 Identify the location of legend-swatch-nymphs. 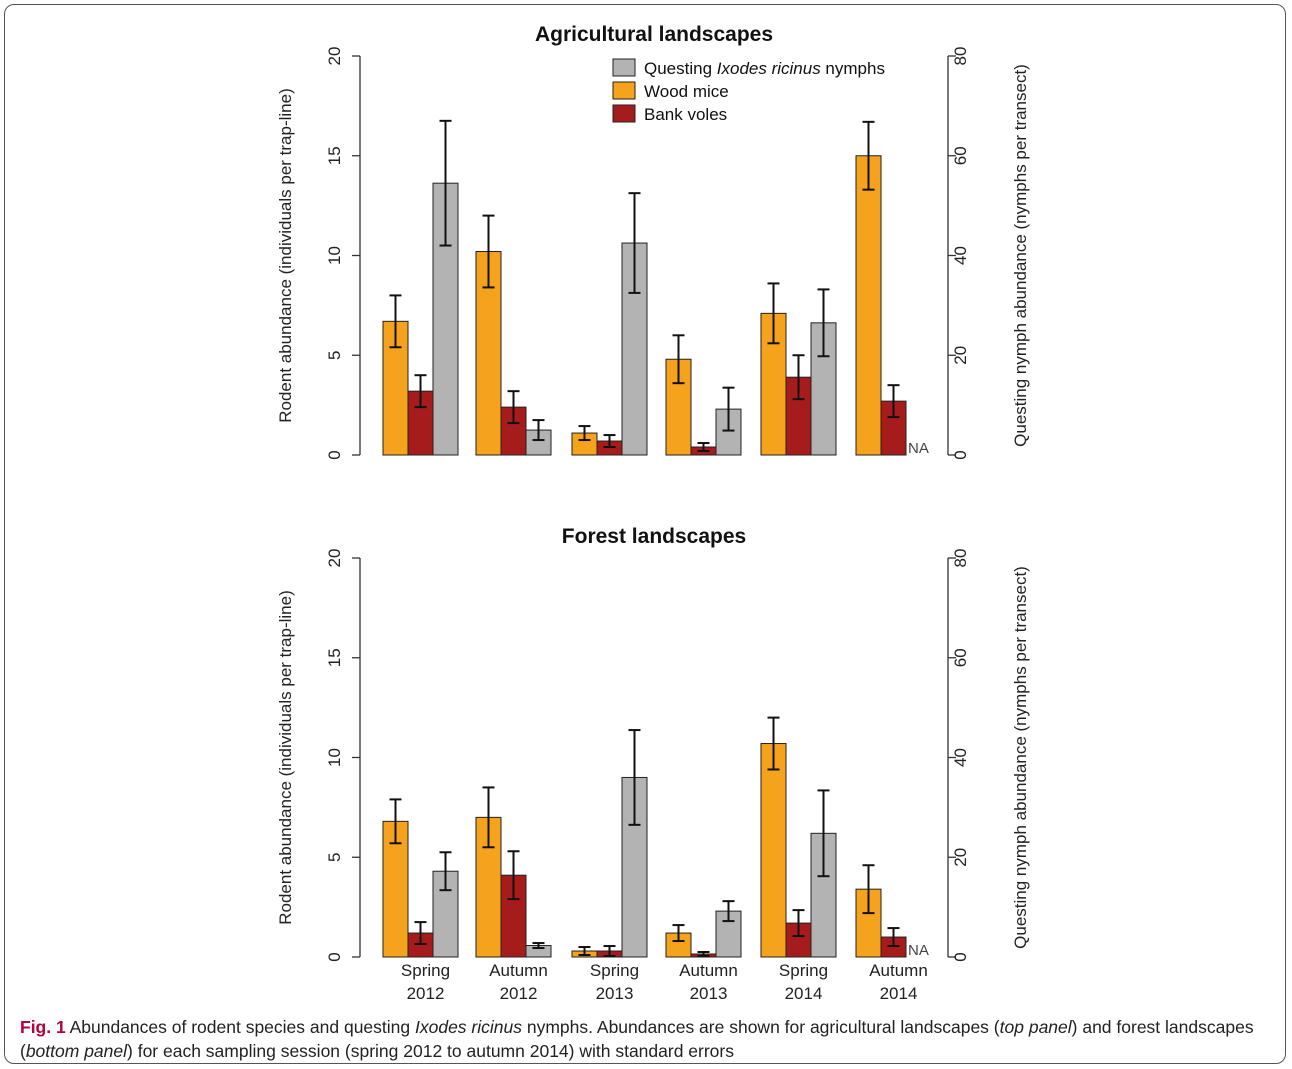
(624, 67).